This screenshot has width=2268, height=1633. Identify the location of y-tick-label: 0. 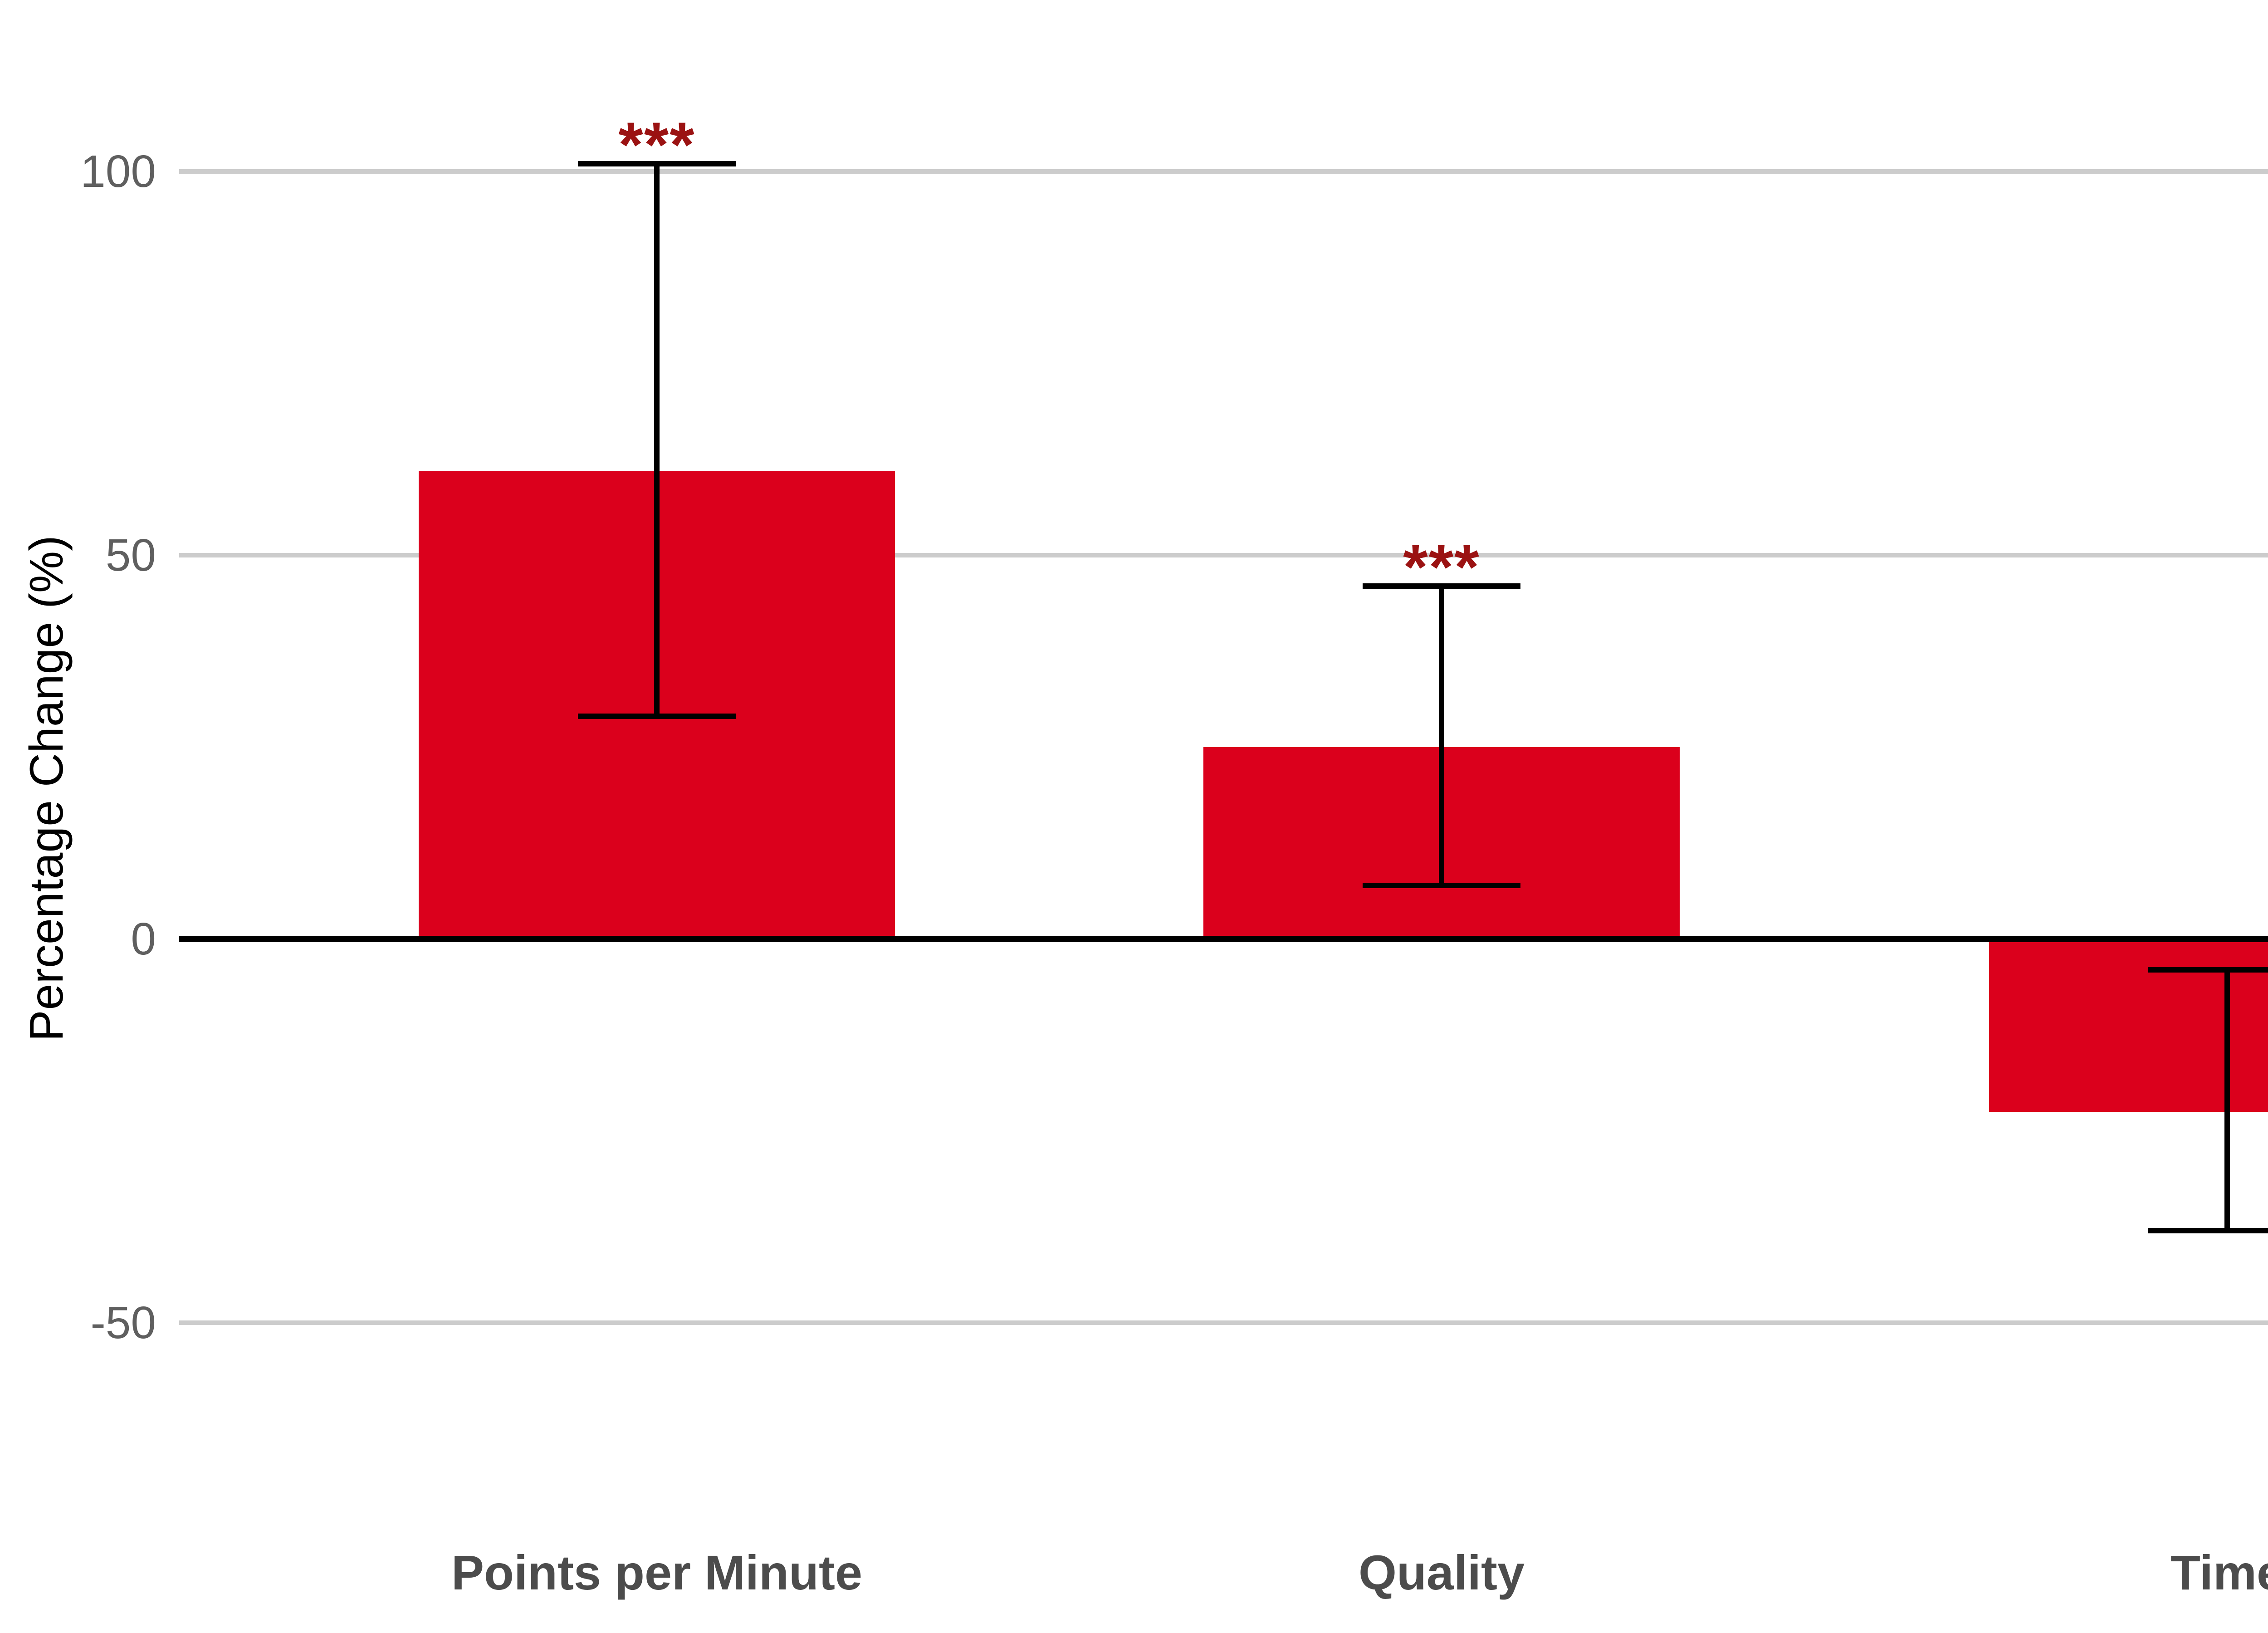
(144, 939).